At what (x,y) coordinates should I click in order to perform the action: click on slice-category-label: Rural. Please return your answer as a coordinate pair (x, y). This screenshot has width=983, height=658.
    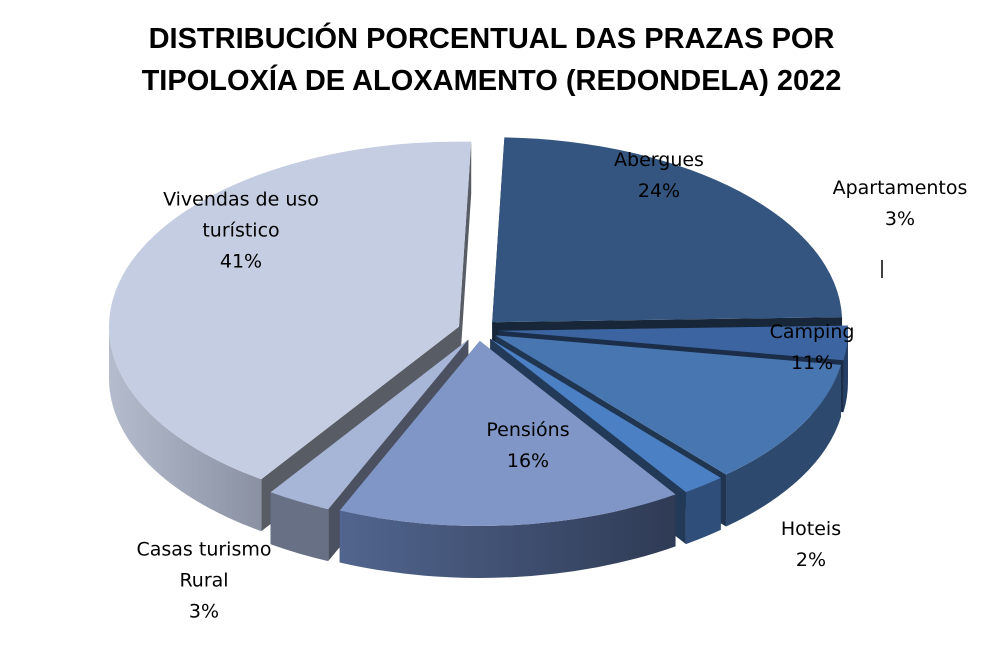
    Looking at the image, I should click on (203, 581).